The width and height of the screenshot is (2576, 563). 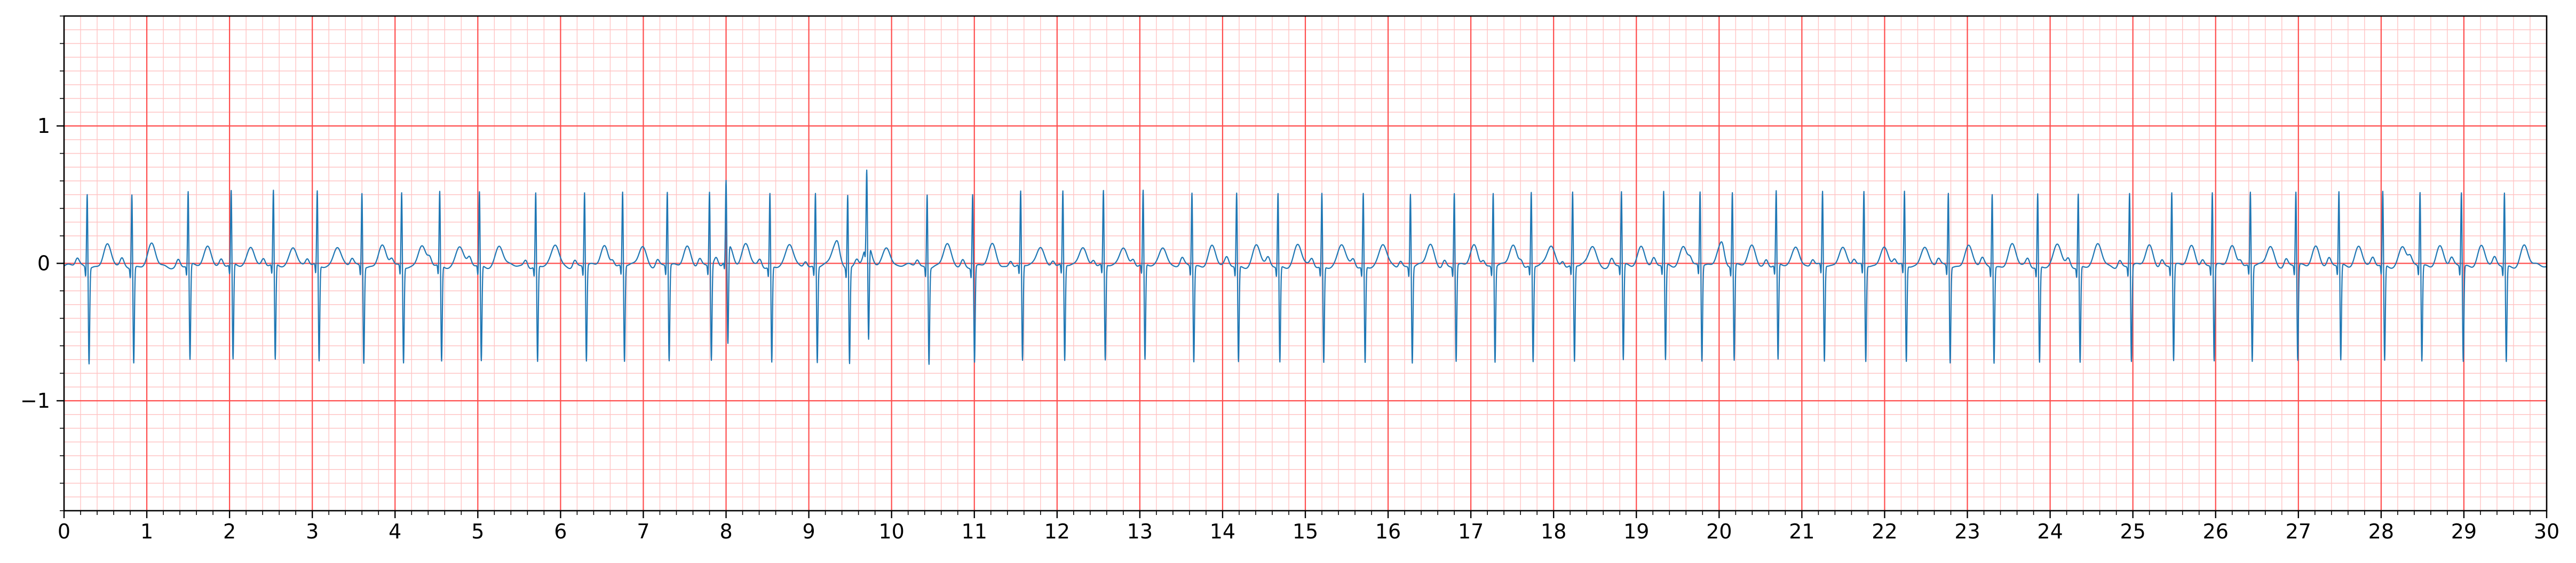 I want to click on x-tick-label: 4, so click(x=395, y=531).